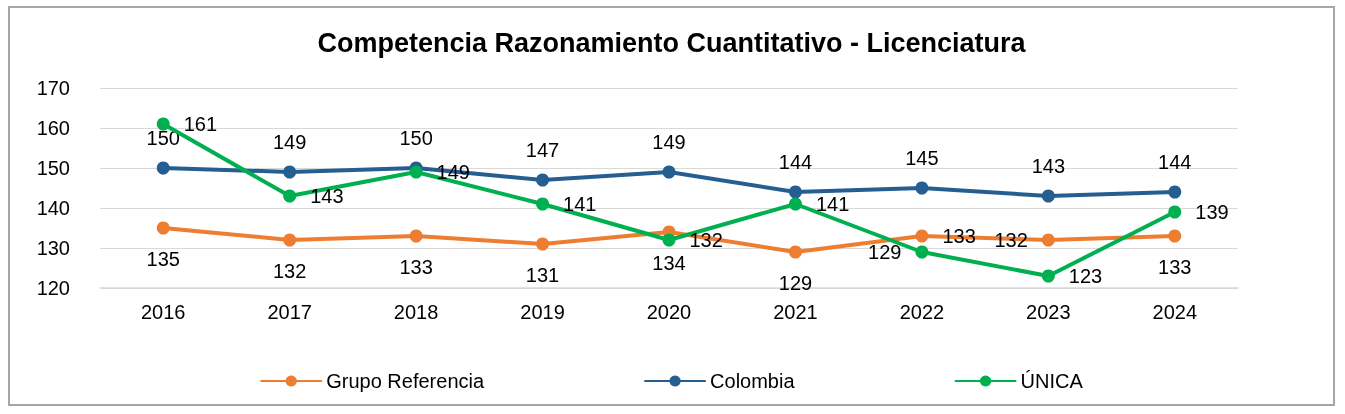 The image size is (1345, 414). What do you see at coordinates (53, 168) in the screenshot?
I see `y-tick-label: 150` at bounding box center [53, 168].